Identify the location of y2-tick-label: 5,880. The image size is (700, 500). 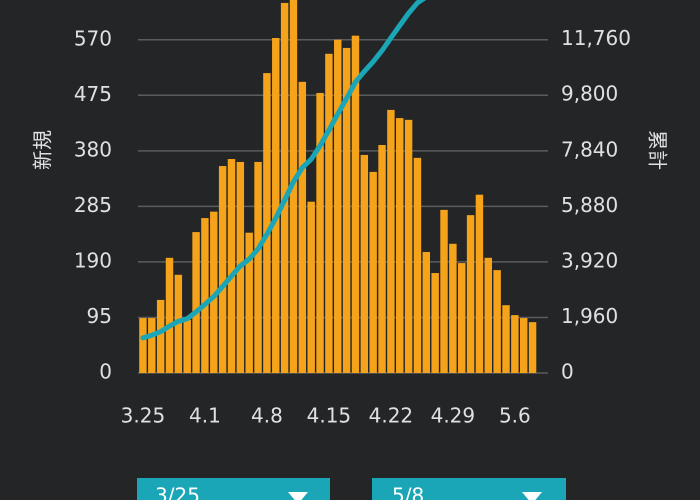
(589, 205).